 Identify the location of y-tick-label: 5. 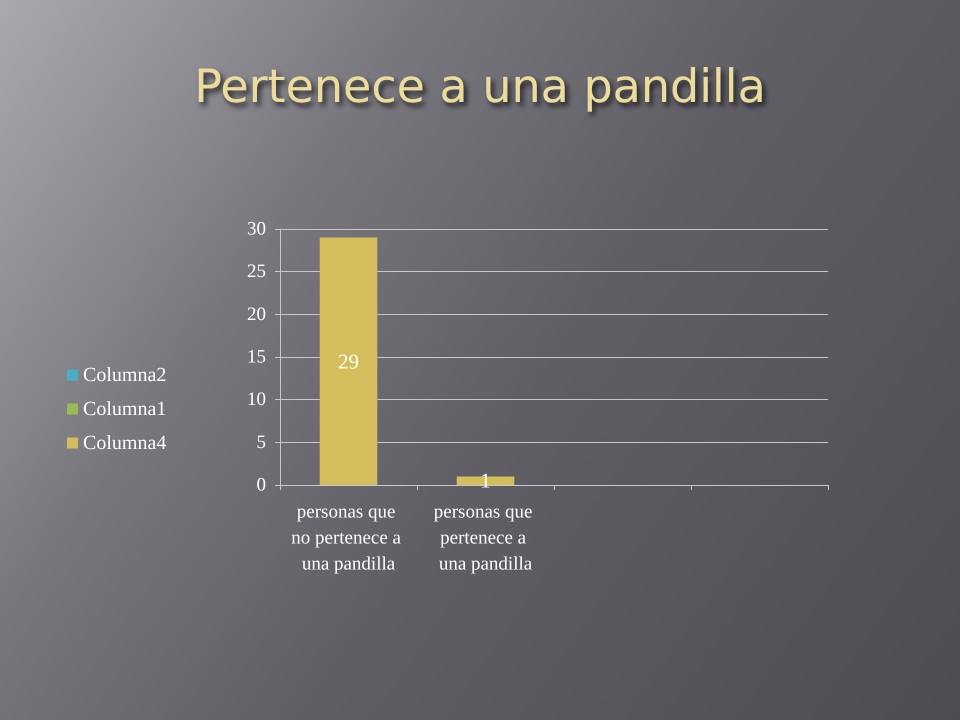
(261, 442).